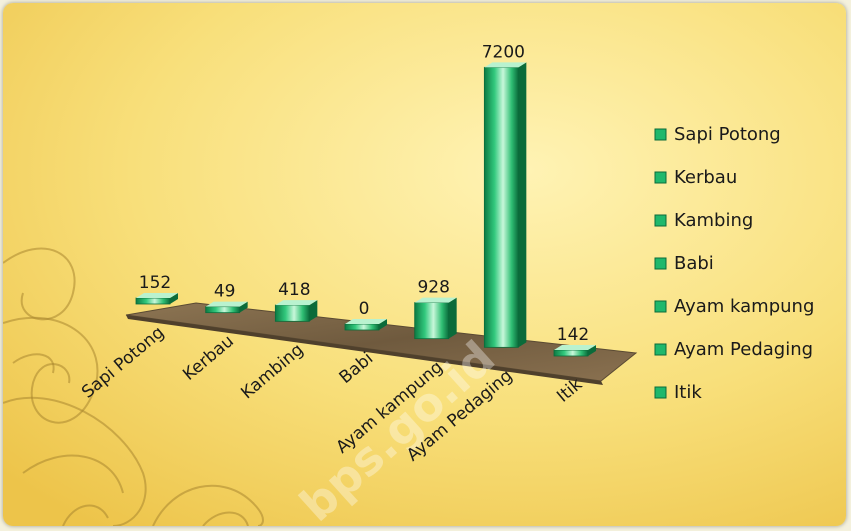 The height and width of the screenshot is (531, 851). I want to click on value-label-5: 7200, so click(503, 52).